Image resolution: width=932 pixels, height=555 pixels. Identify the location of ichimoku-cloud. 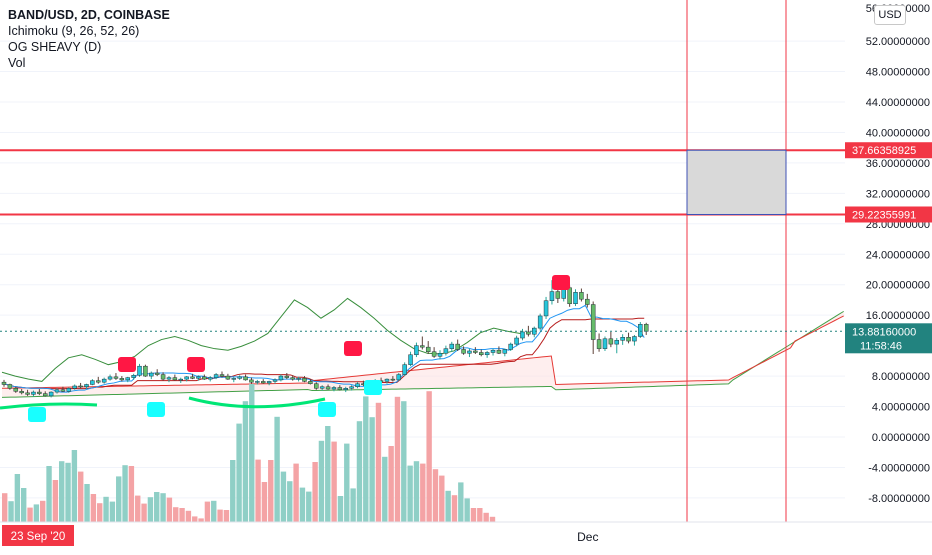
(422, 354).